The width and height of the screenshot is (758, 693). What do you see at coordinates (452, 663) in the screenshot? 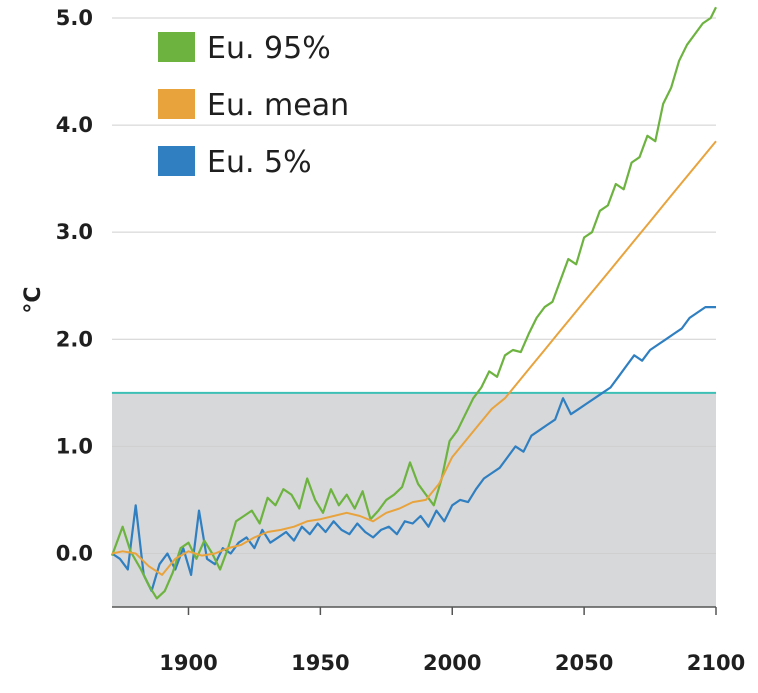
I see `x-tick-label: 2000` at bounding box center [452, 663].